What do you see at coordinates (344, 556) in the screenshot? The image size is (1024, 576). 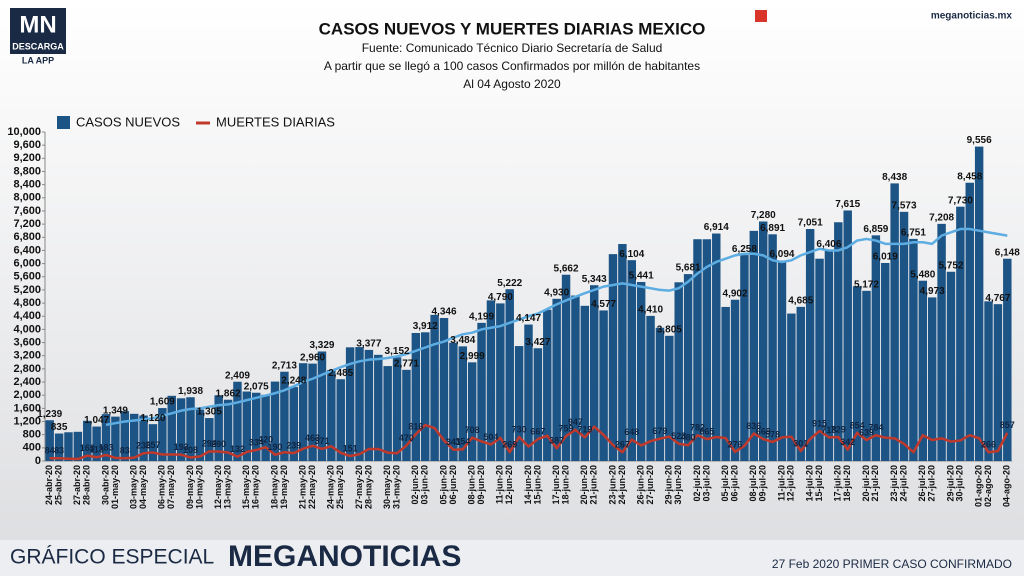 I see `footer-brand: MEGANOTICIAS` at bounding box center [344, 556].